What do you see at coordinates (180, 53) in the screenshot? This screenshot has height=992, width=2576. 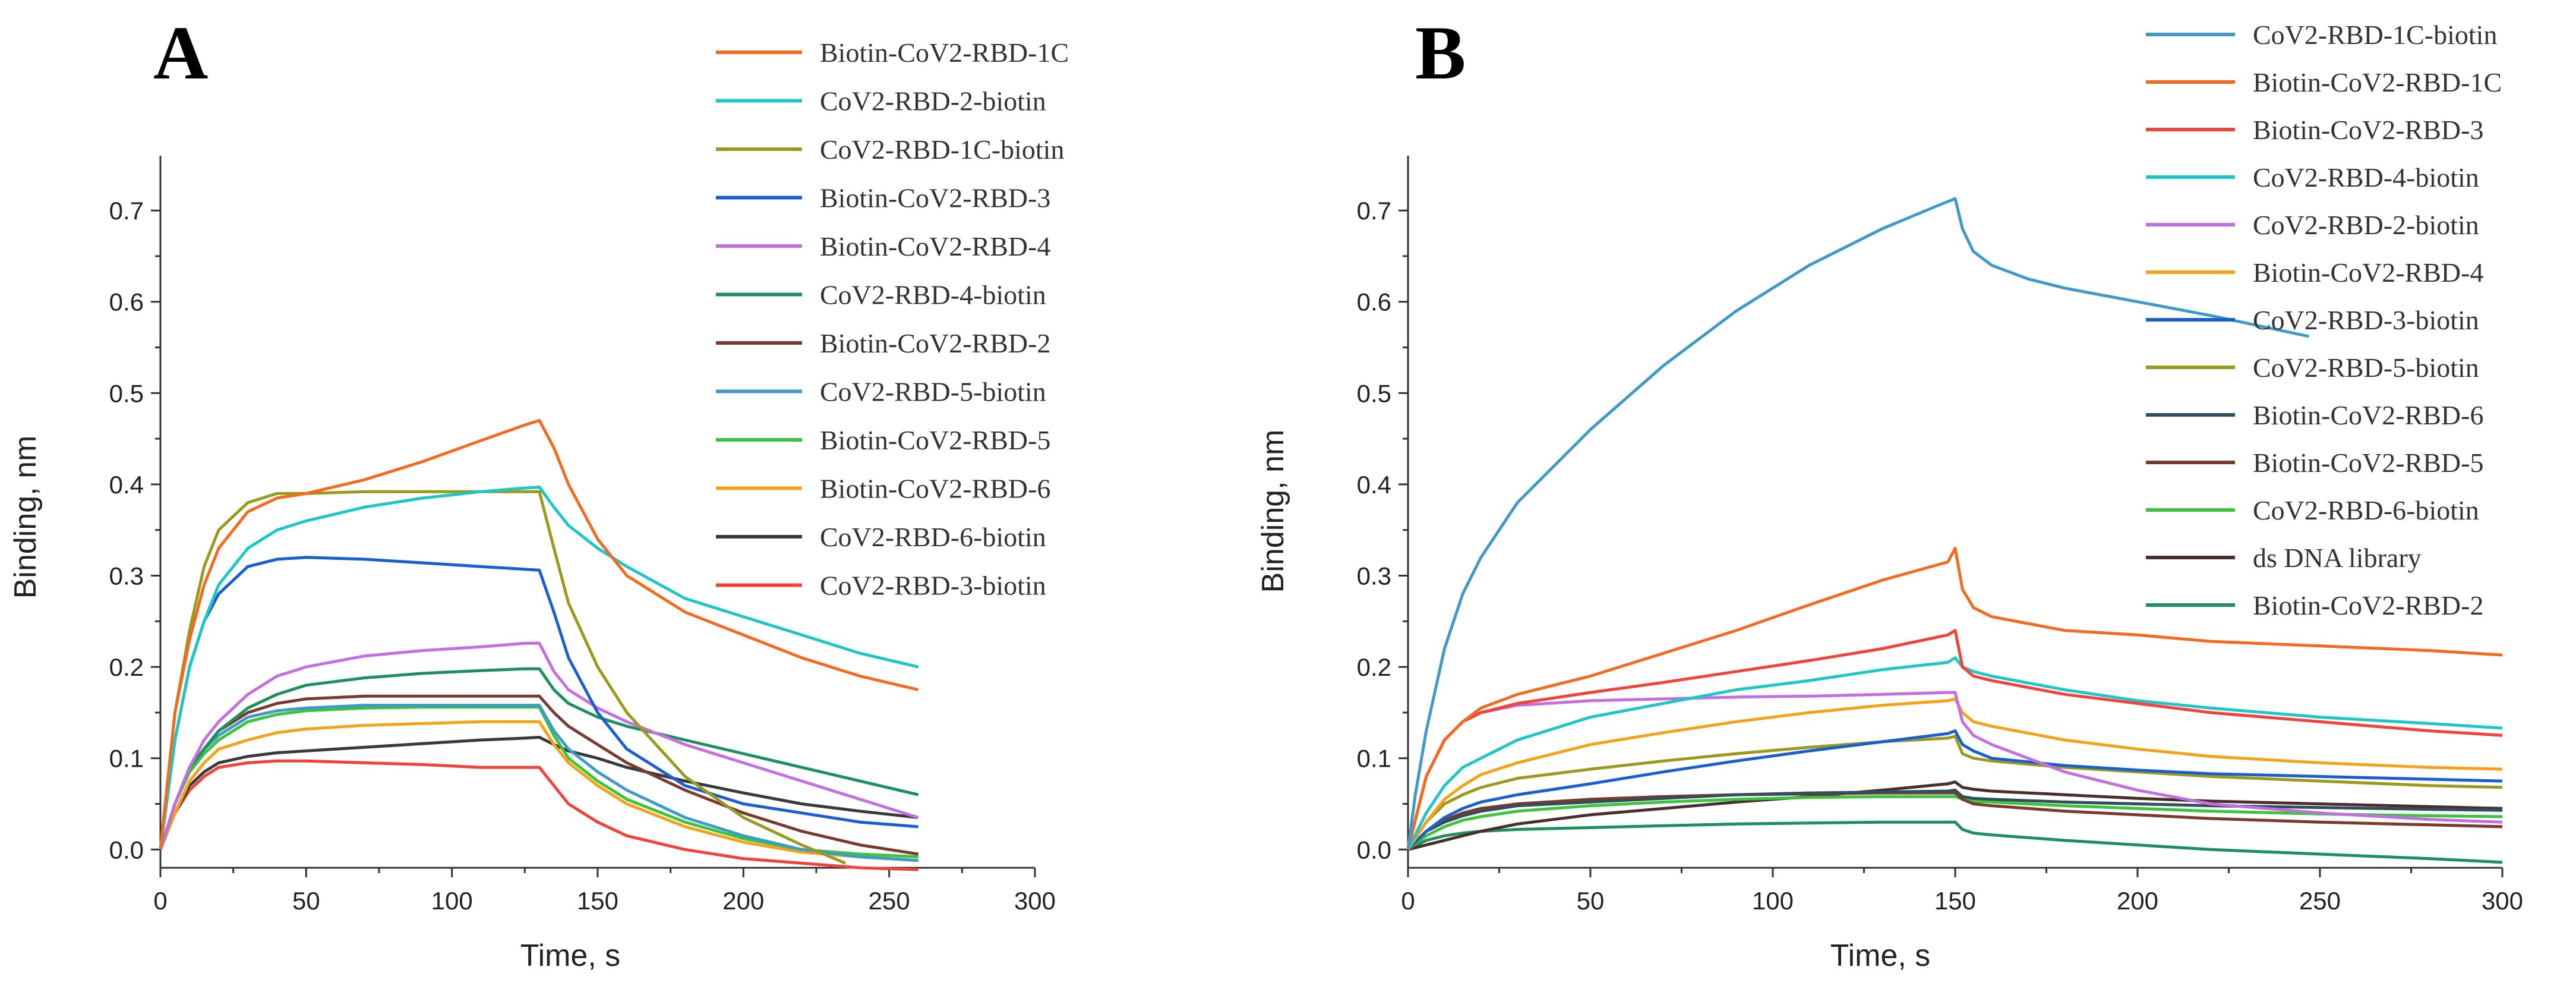 I see `panel-letter-a: A` at bounding box center [180, 53].